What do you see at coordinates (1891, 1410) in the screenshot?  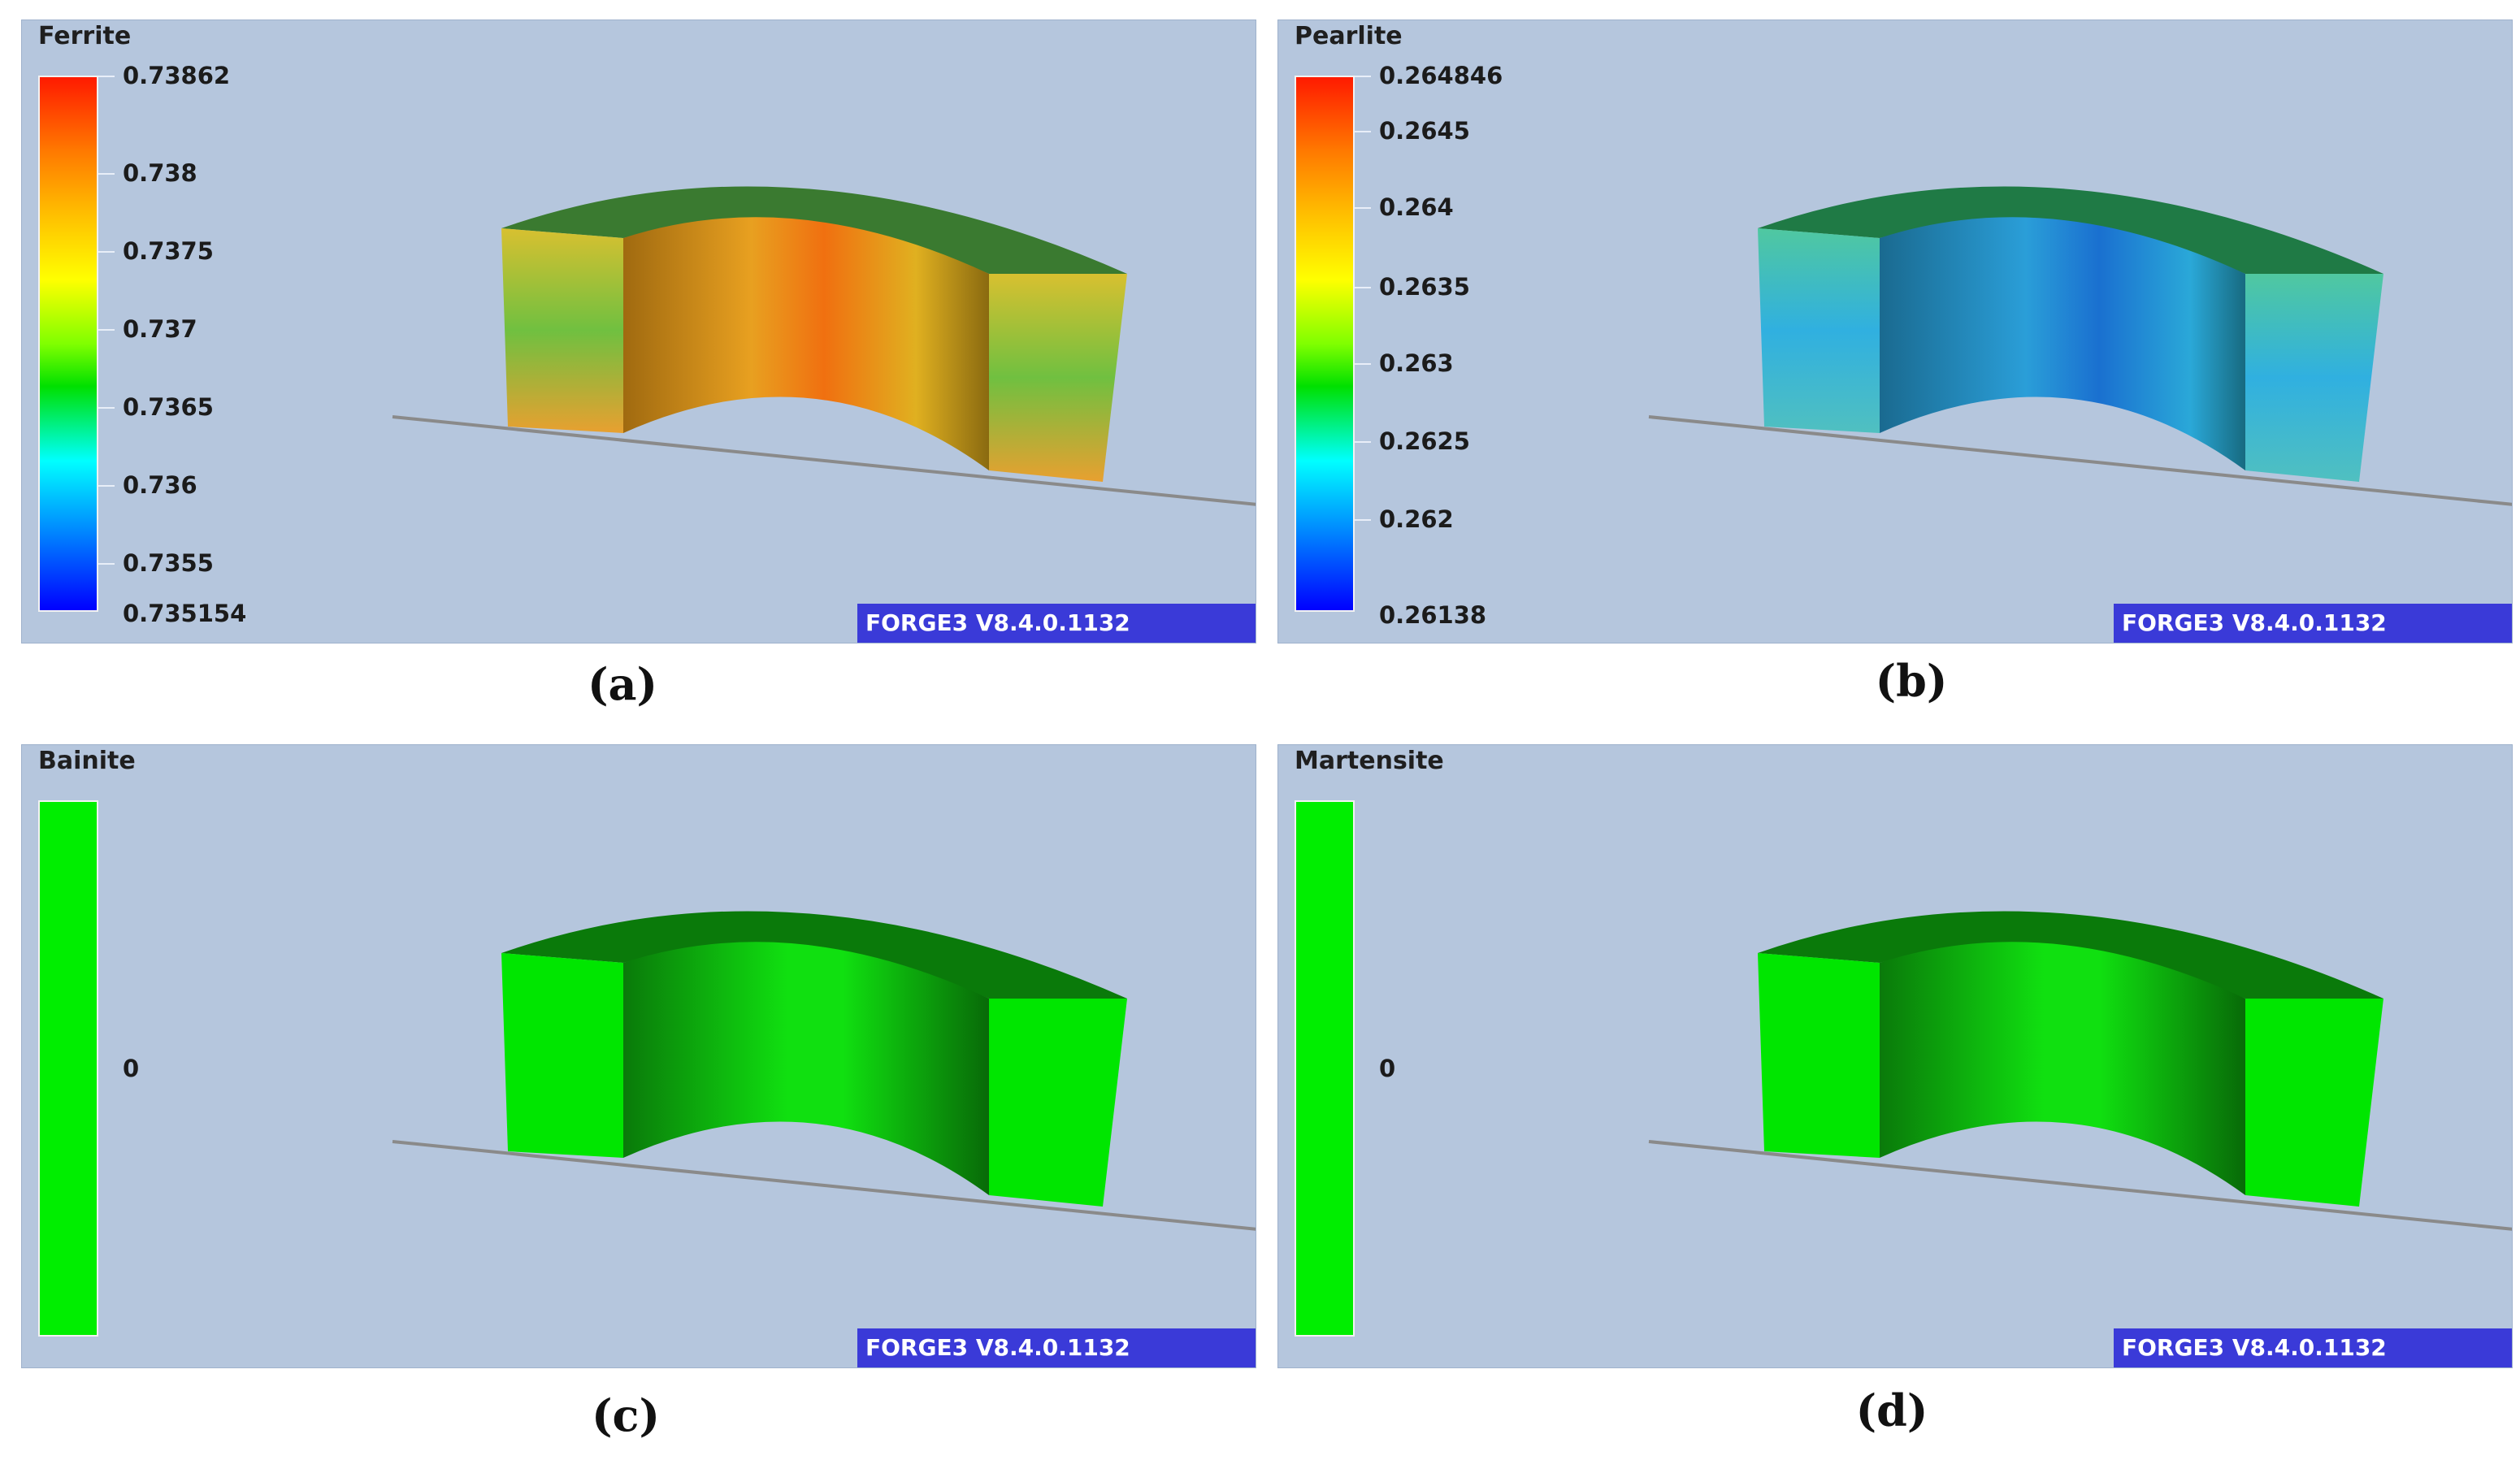 I see `panel-caption: (d)` at bounding box center [1891, 1410].